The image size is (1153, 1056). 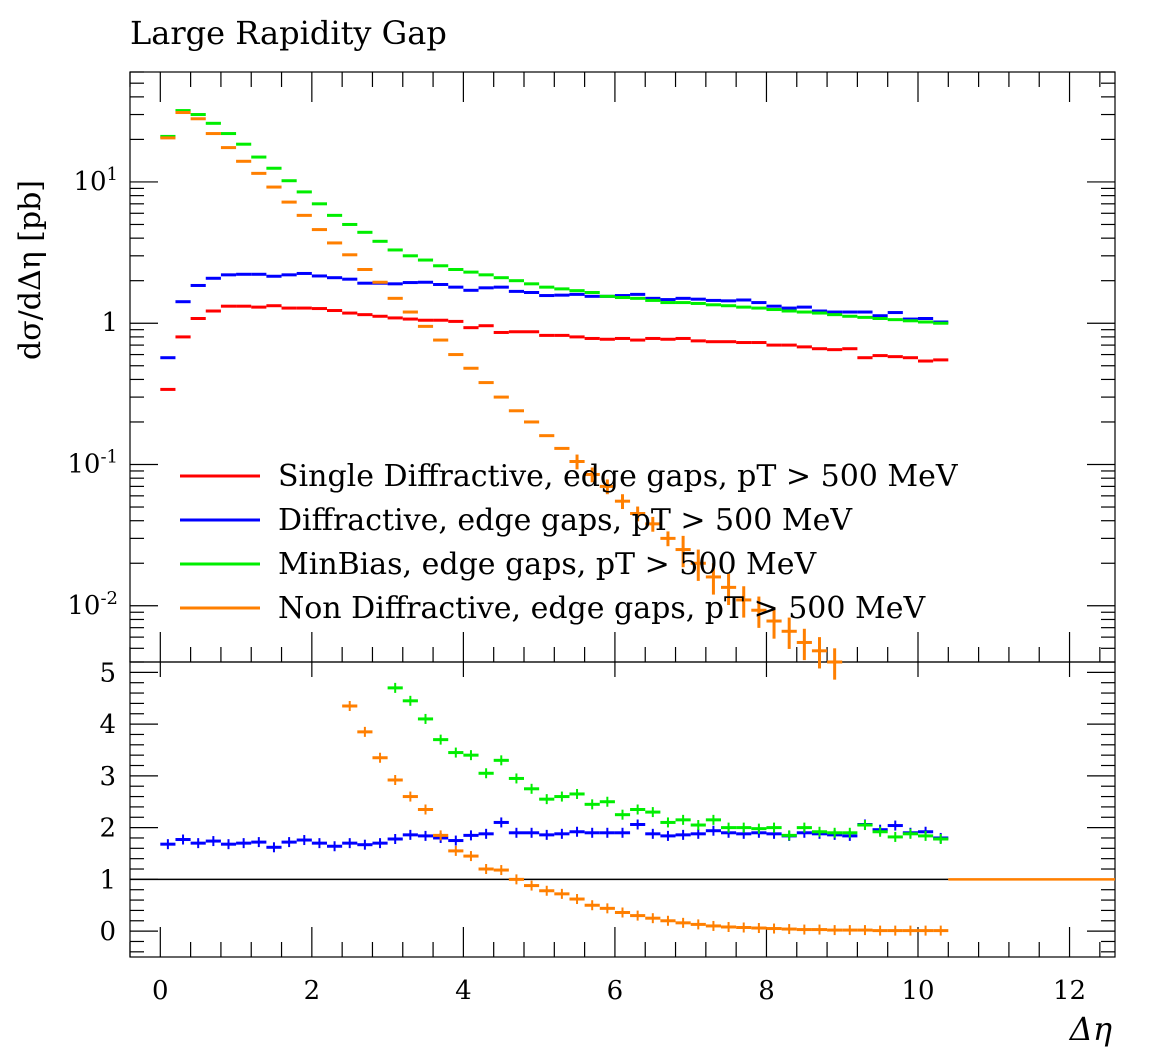 What do you see at coordinates (30, 270) in the screenshot?
I see `y-axis-label: dσ/dΔη [pb]` at bounding box center [30, 270].